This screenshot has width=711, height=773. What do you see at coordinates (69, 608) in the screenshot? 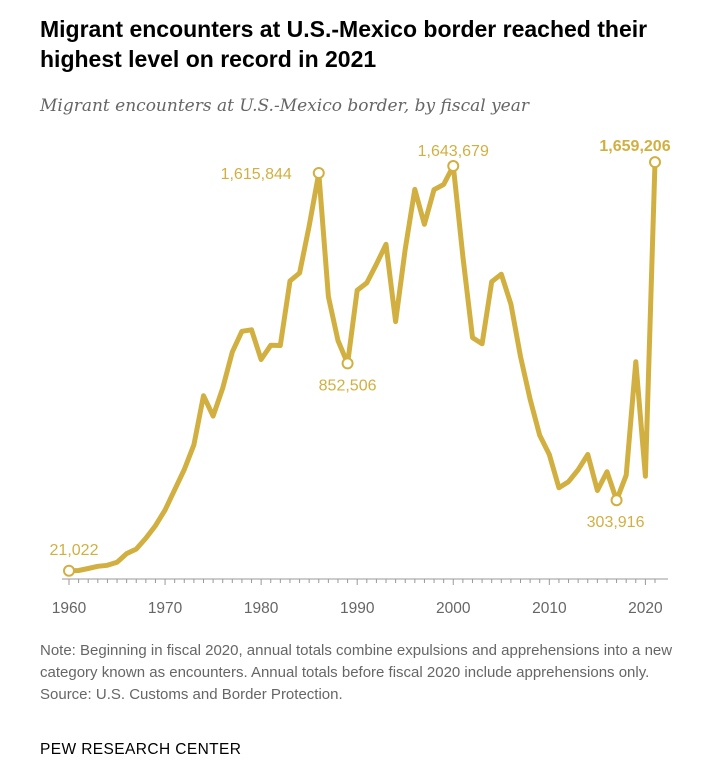
I see `x-tick-label: 1960` at bounding box center [69, 608].